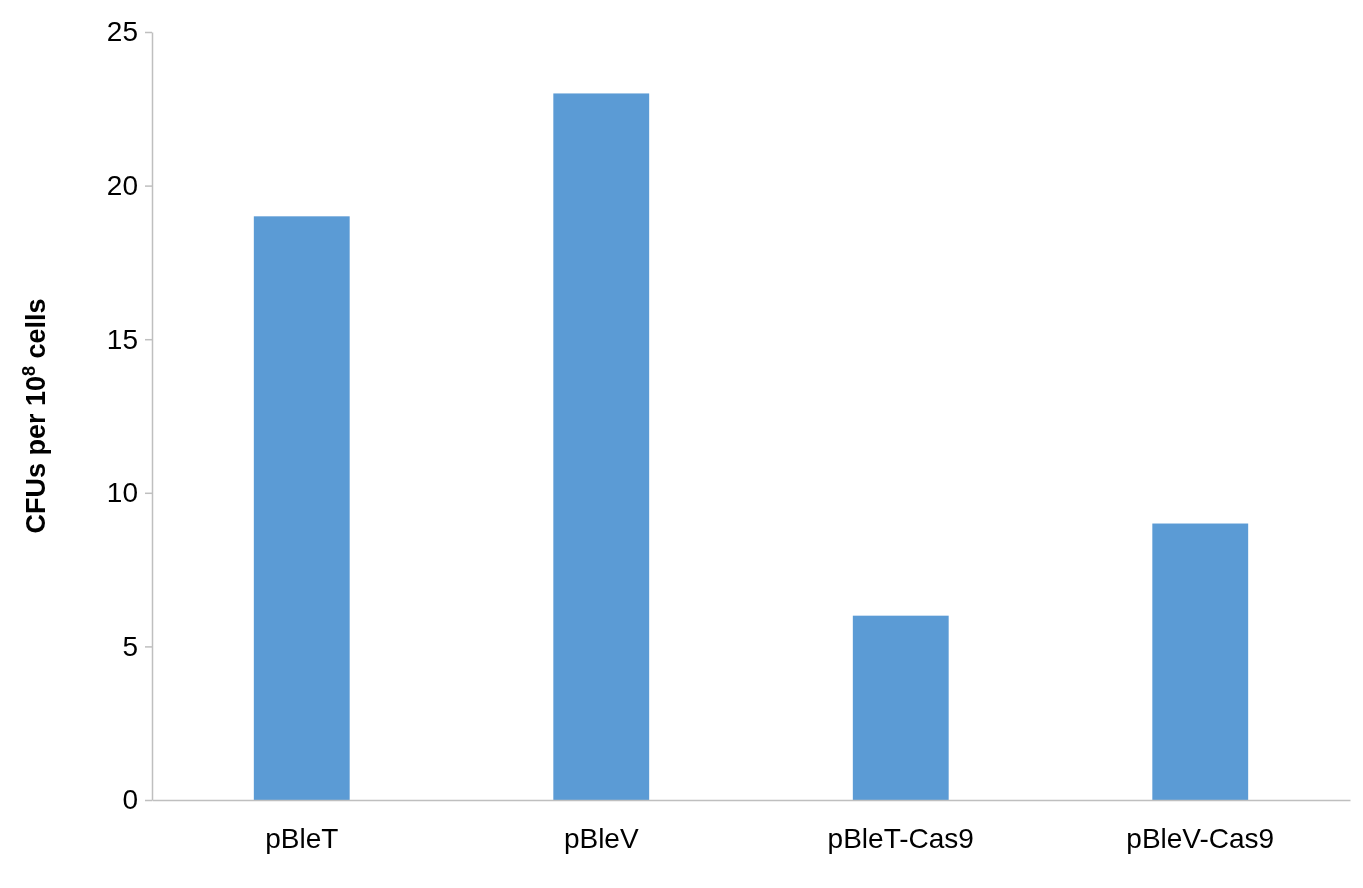 This screenshot has width=1363, height=888. What do you see at coordinates (302, 838) in the screenshot?
I see `x-tick-label: pBleT` at bounding box center [302, 838].